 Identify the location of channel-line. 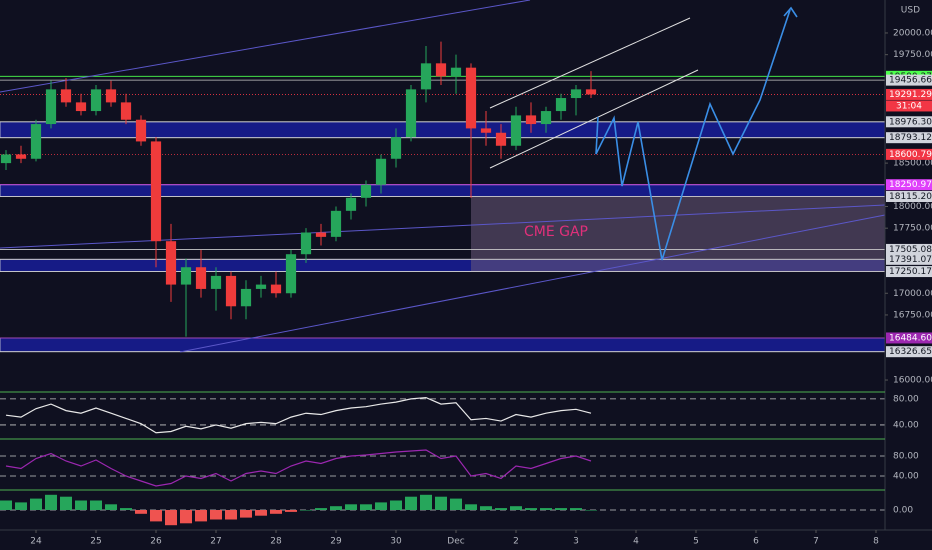
(443, 226).